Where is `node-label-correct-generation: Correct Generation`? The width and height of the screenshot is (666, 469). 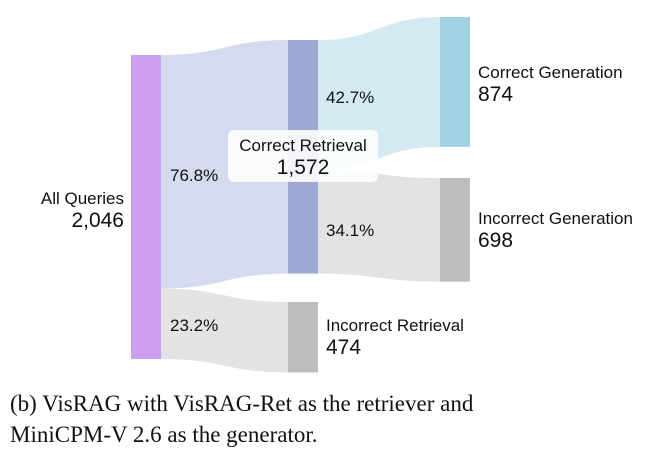 node-label-correct-generation: Correct Generation is located at coordinates (550, 72).